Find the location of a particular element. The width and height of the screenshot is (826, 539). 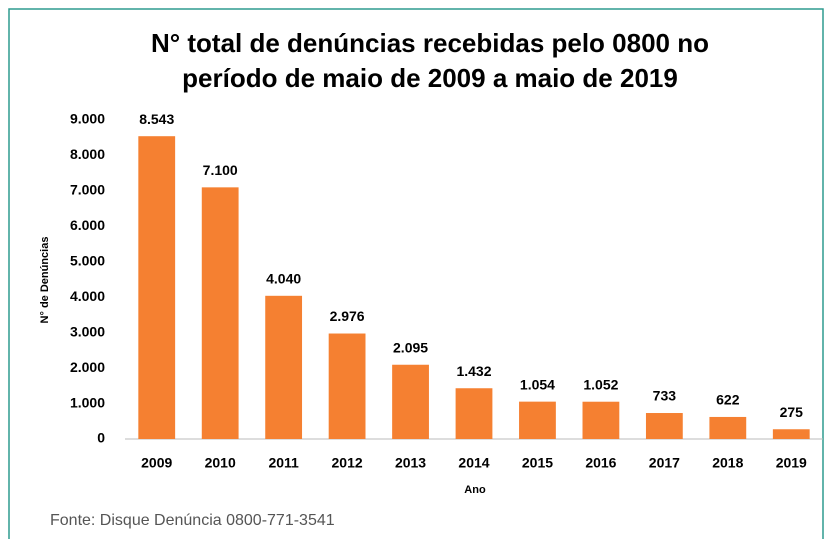

data-label: 4.040 is located at coordinates (283, 279).